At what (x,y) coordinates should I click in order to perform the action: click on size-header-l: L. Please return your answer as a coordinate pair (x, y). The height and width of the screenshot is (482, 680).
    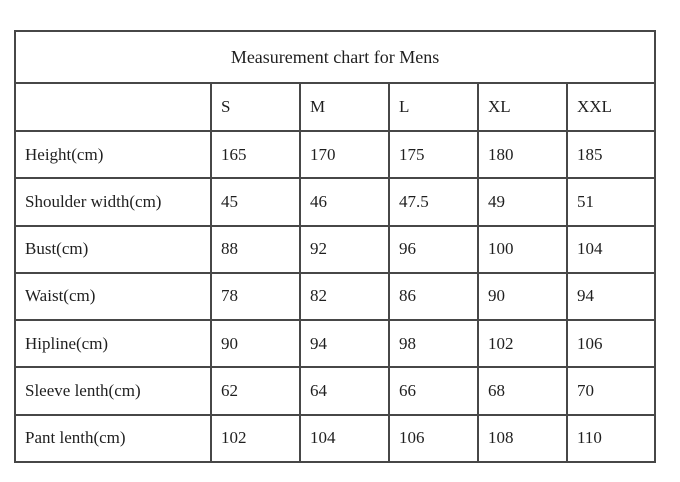
    Looking at the image, I should click on (433, 107).